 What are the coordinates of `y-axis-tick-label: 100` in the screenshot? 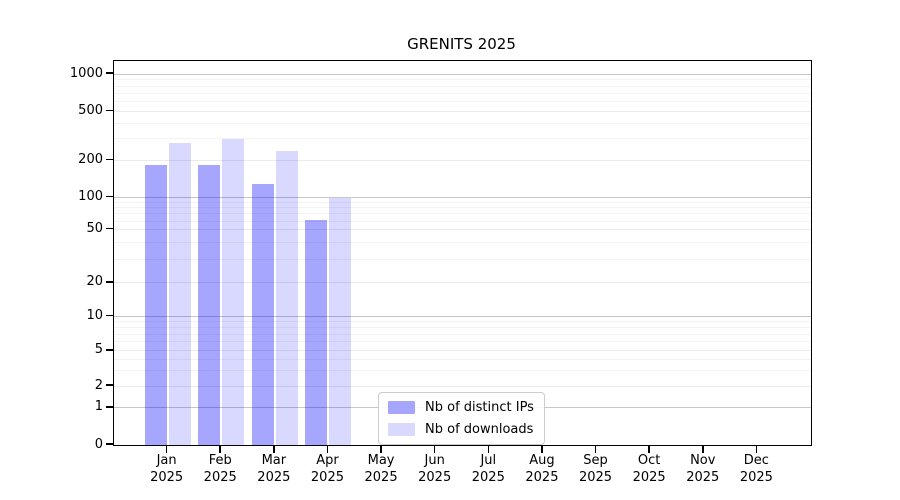 It's located at (90, 196).